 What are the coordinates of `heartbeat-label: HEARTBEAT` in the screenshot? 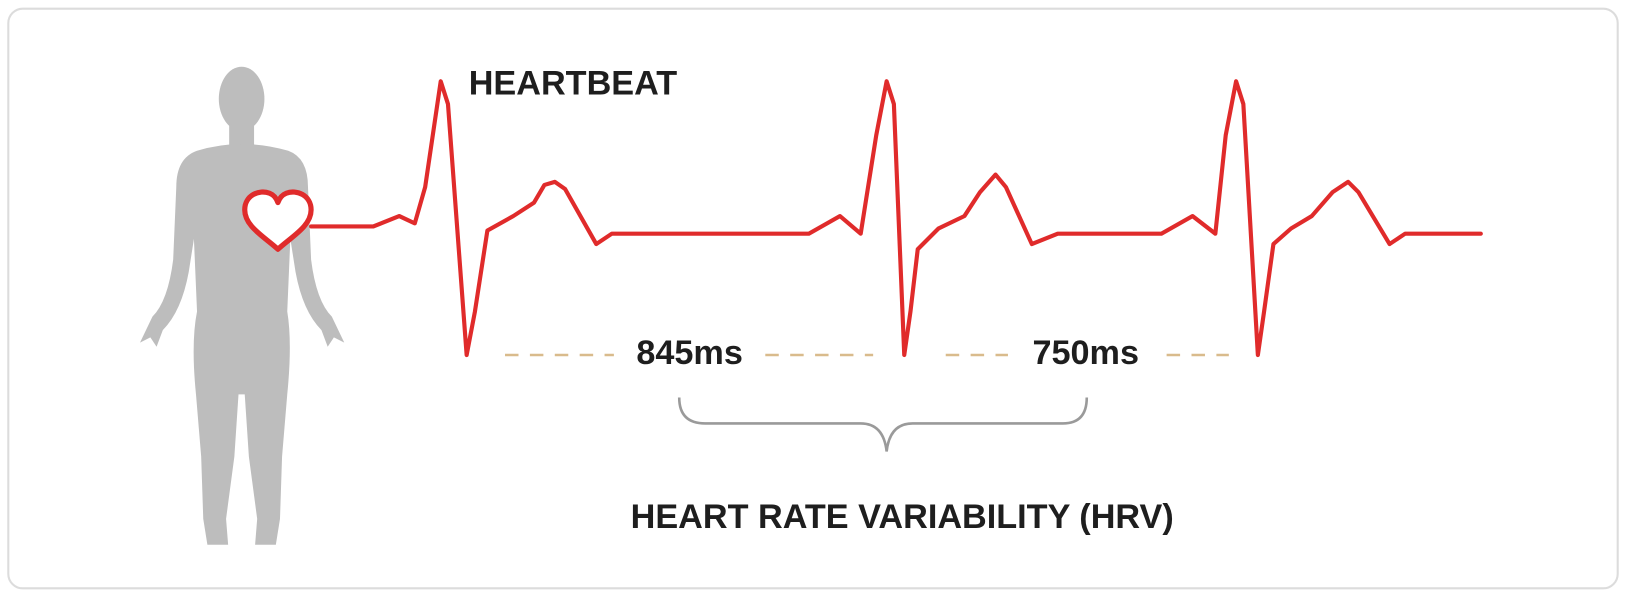 It's located at (573, 83).